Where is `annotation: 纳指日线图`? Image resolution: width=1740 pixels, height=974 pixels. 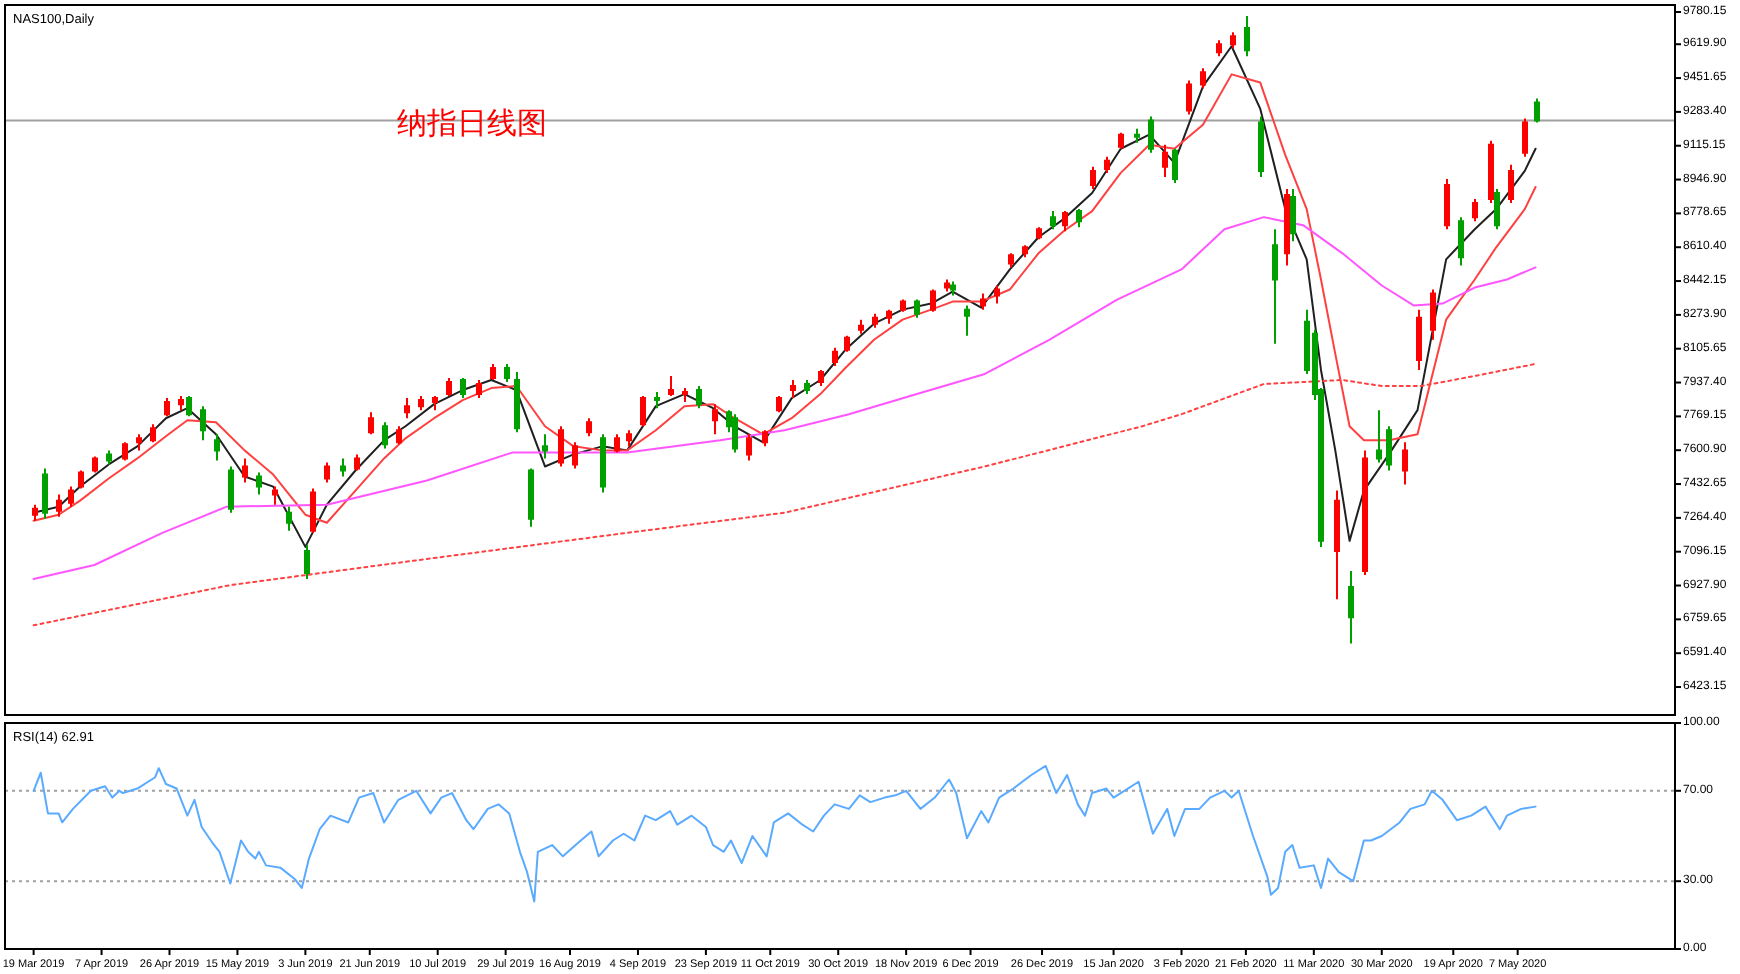
annotation: 纳指日线图 is located at coordinates (472, 123).